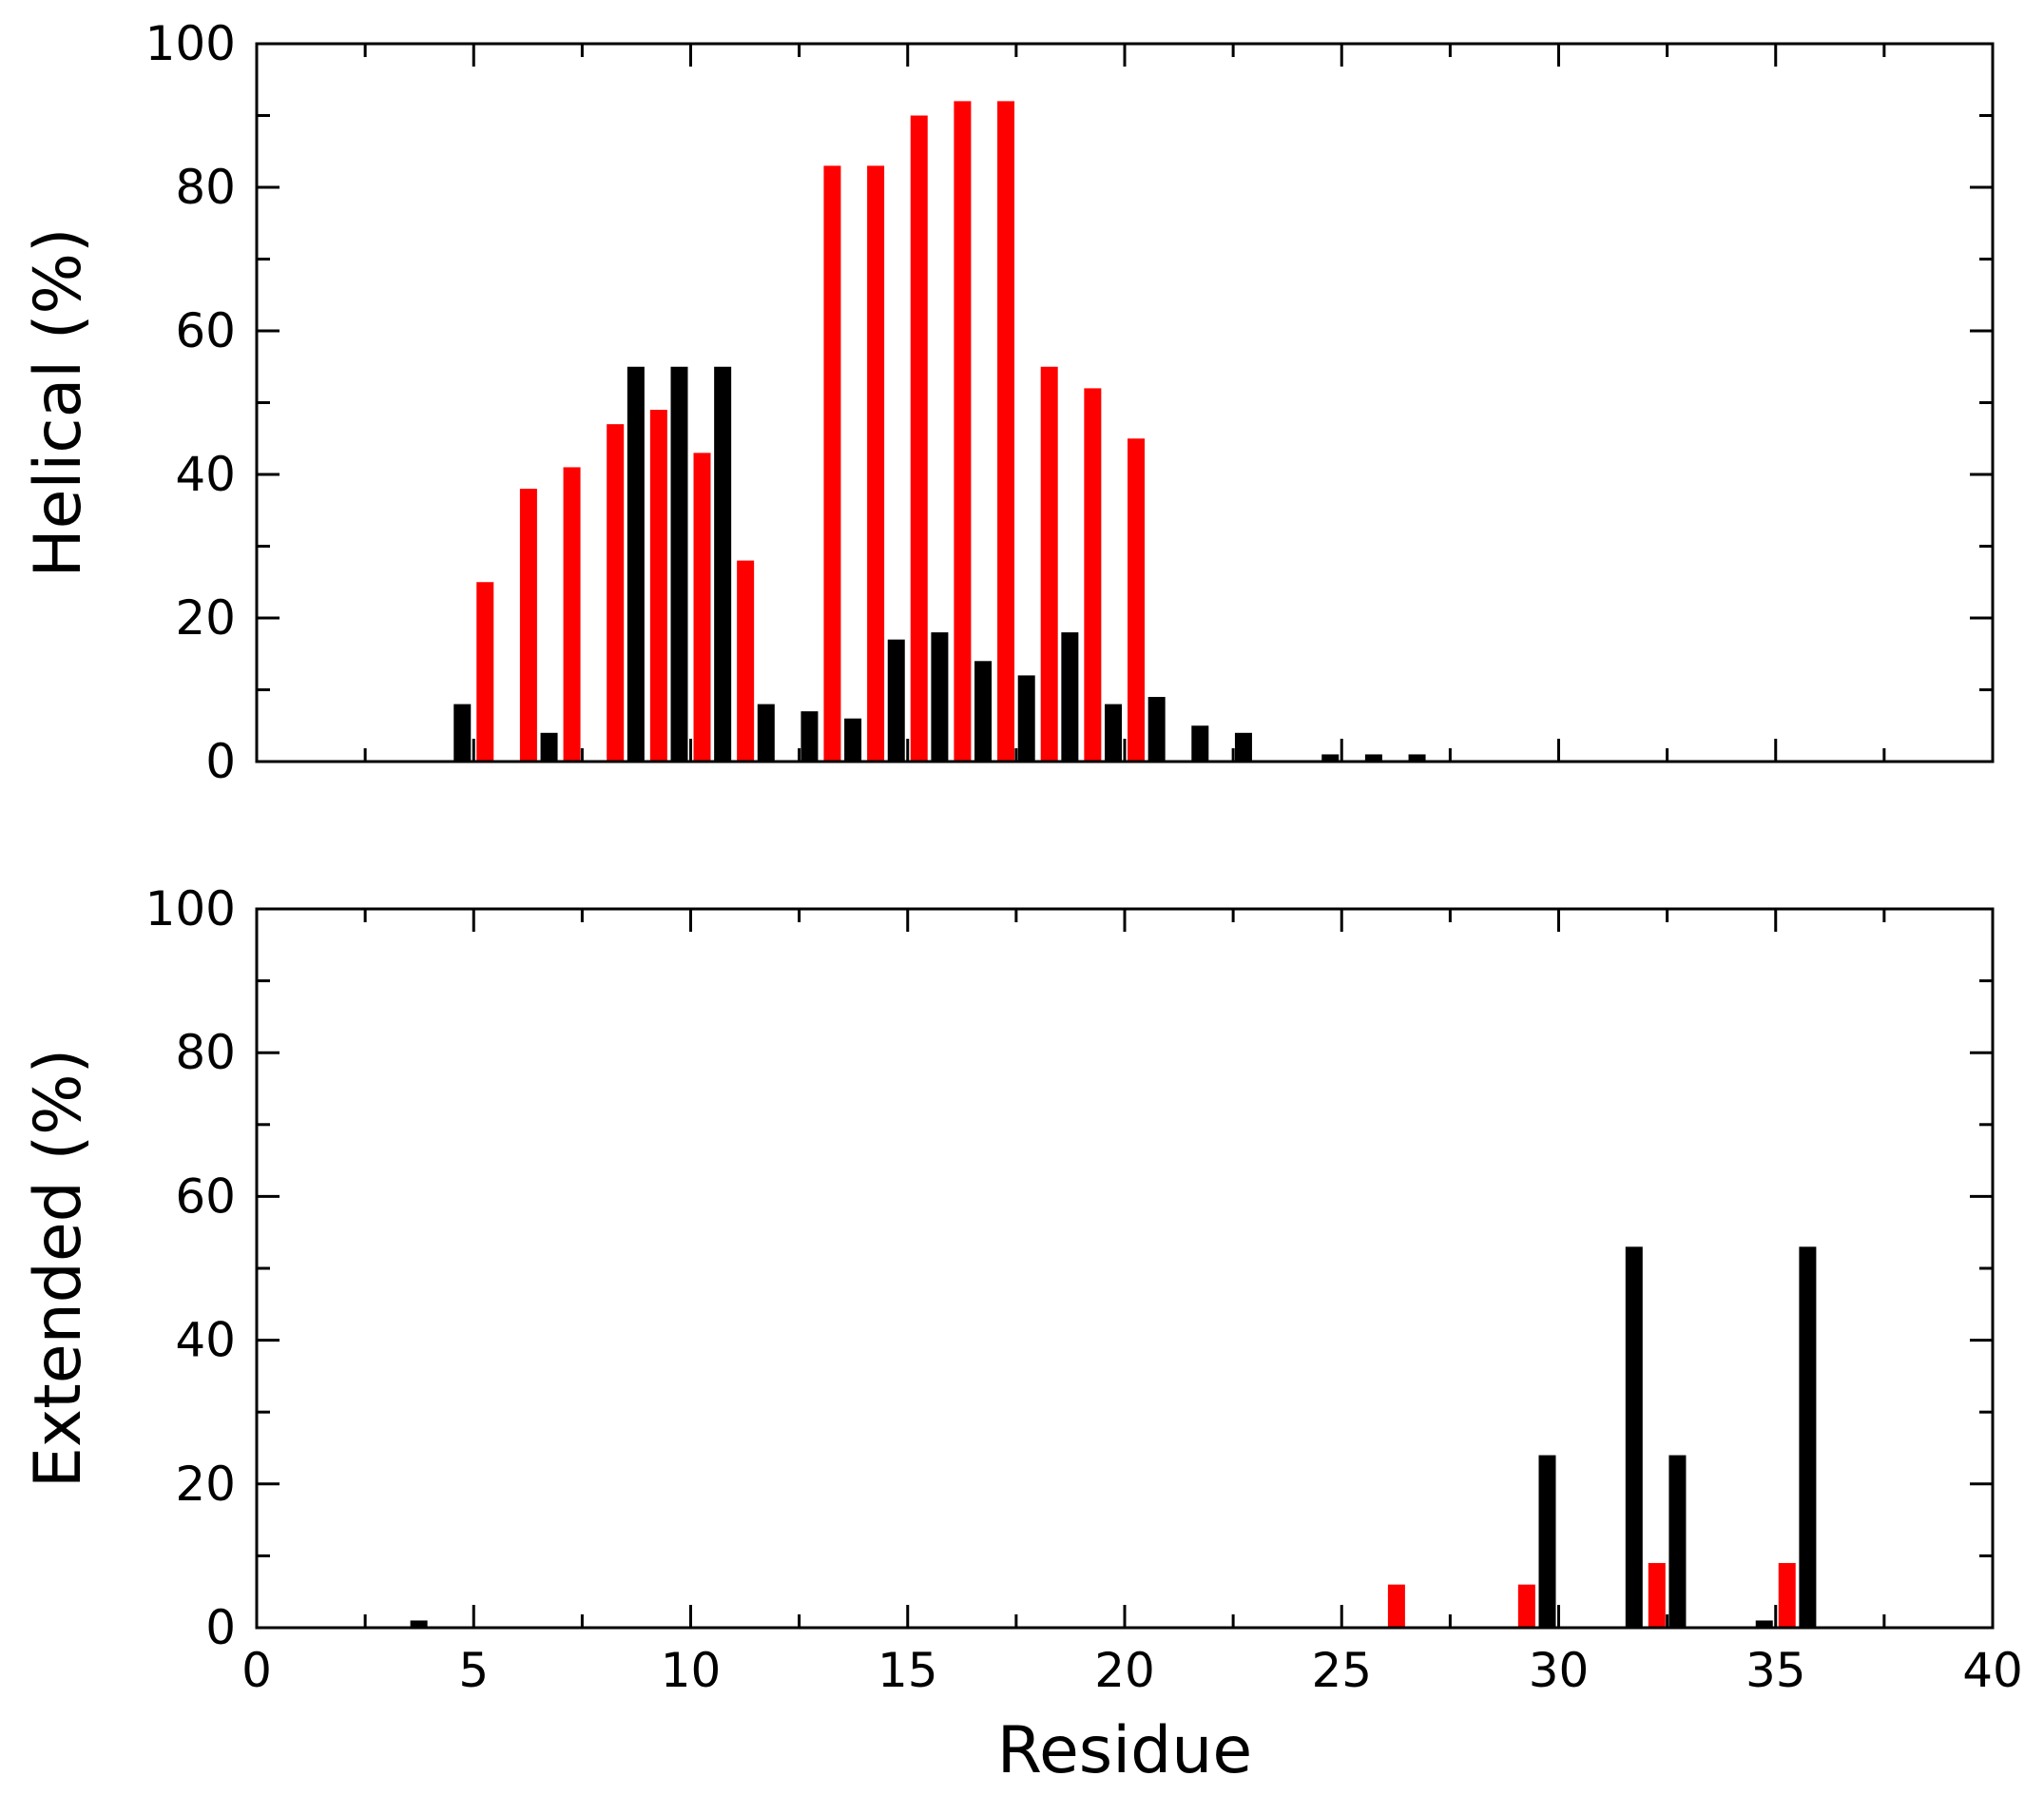  Describe the element at coordinates (1342, 1670) in the screenshot. I see `x-tick-label: 25` at that location.